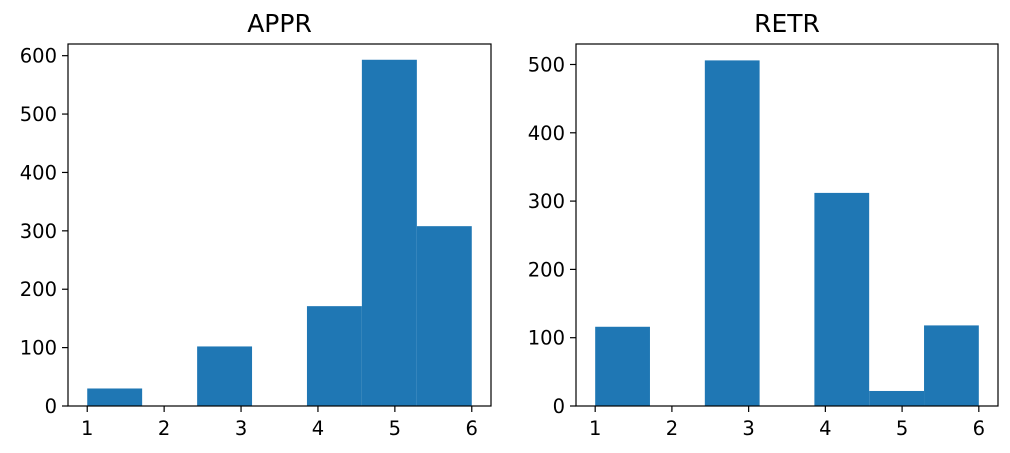  What do you see at coordinates (546, 269) in the screenshot?
I see `retr-y-tick-label: 200` at bounding box center [546, 269].